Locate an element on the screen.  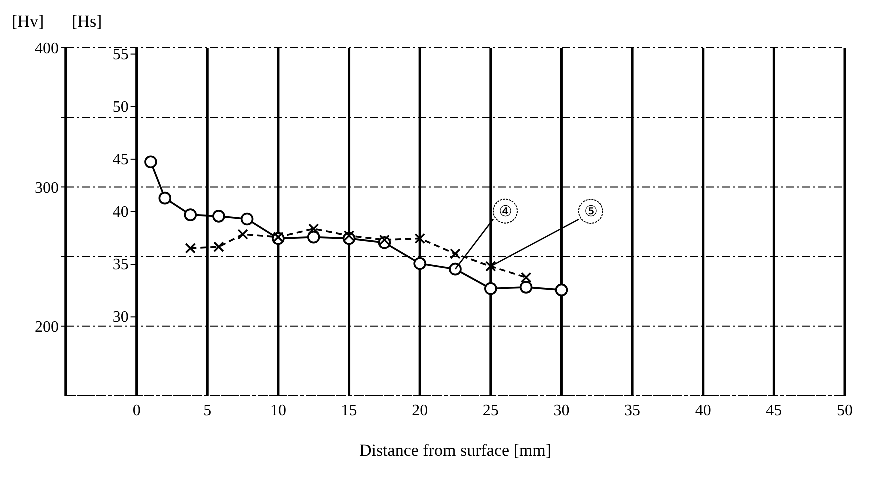
x-tick-label: 20 is located at coordinates (420, 411).